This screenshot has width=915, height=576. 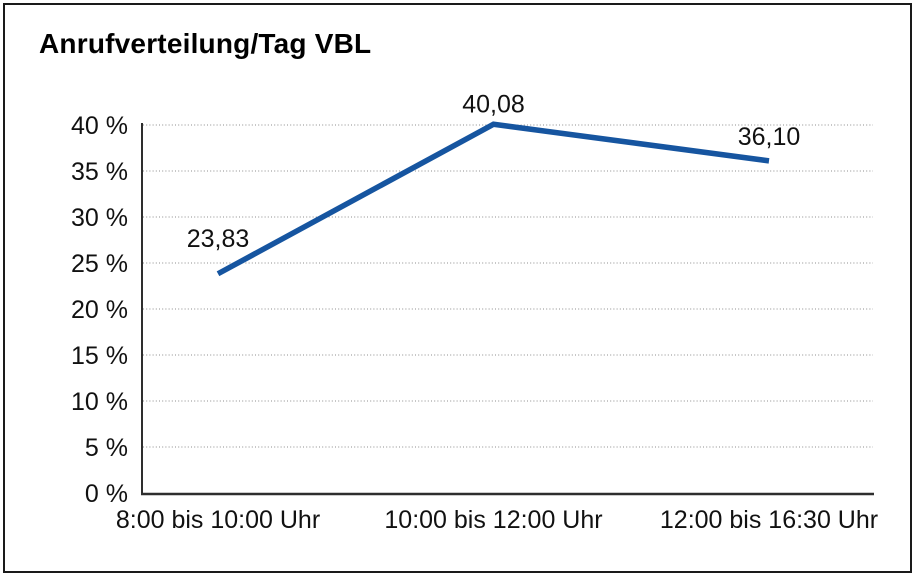 I want to click on y-tick-label: 30 %, so click(x=99, y=218).